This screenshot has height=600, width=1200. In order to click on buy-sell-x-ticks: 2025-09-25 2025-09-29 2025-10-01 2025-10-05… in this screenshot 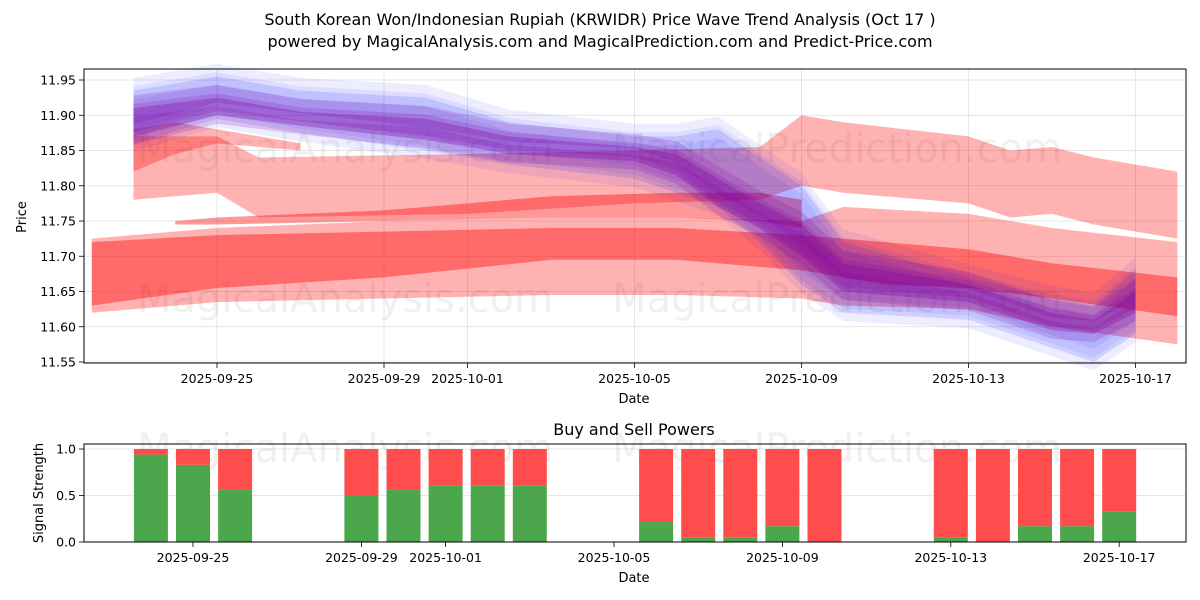, I will do `click(656, 553)`.